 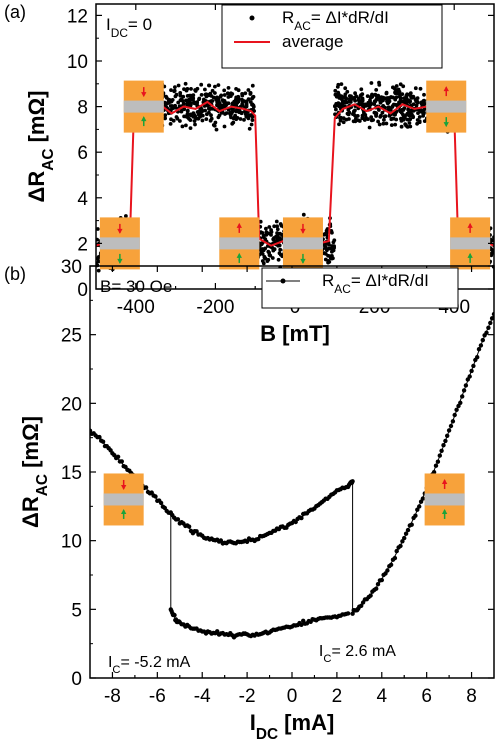 What do you see at coordinates (252, 18) in the screenshot?
I see `legend-marker` at bounding box center [252, 18].